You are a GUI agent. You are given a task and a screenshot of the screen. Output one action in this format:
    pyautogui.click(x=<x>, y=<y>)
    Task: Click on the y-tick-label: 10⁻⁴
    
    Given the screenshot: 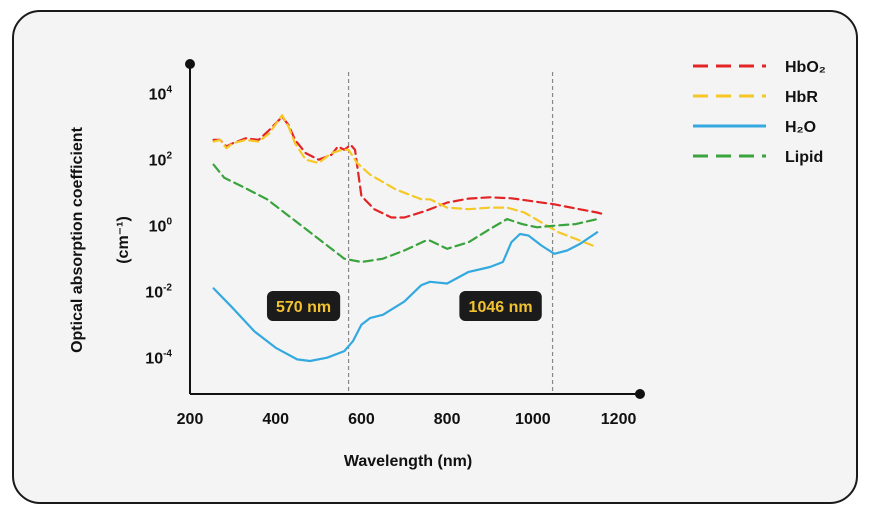 What is the action you would take?
    pyautogui.click(x=158, y=358)
    